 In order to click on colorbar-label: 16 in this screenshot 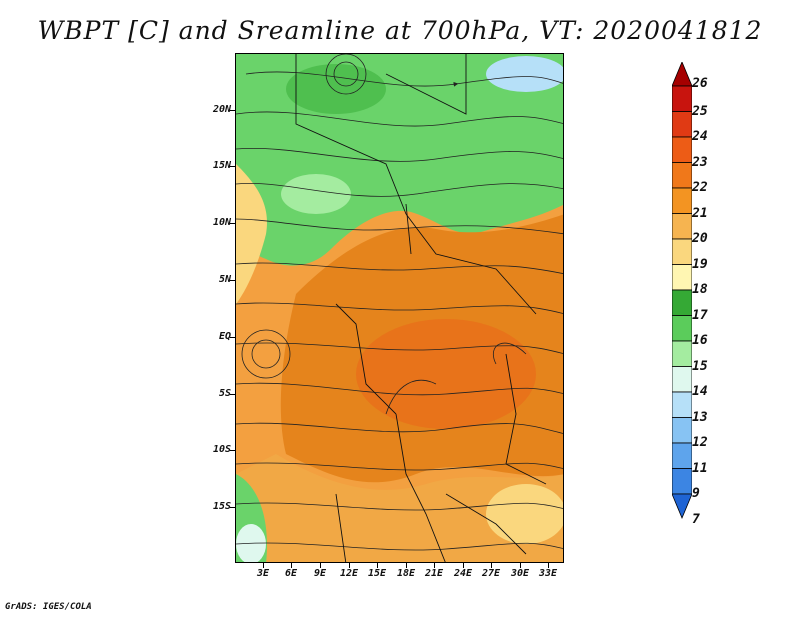, I will do `click(700, 340)`.